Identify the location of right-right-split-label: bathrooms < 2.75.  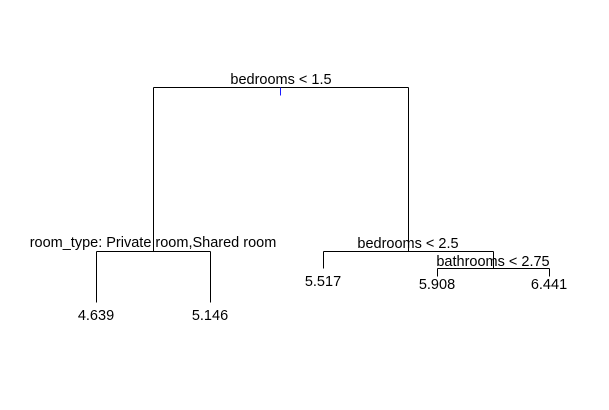
(492, 262).